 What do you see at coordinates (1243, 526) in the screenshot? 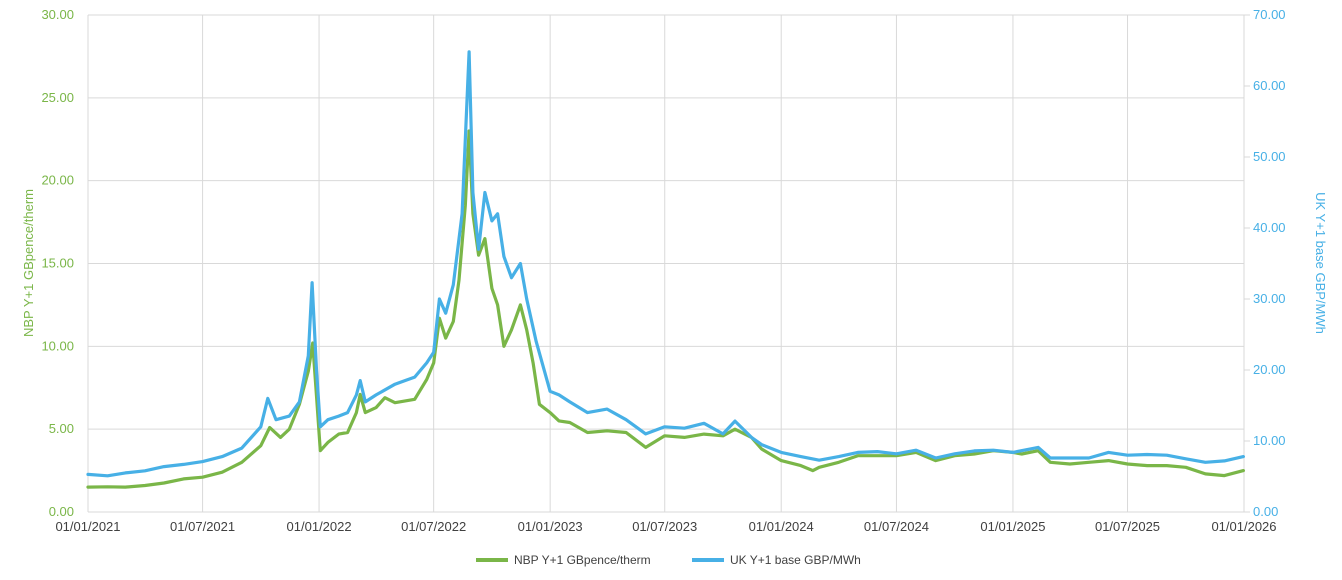
I see `x-tick-label: 01/01/2026` at bounding box center [1243, 526].